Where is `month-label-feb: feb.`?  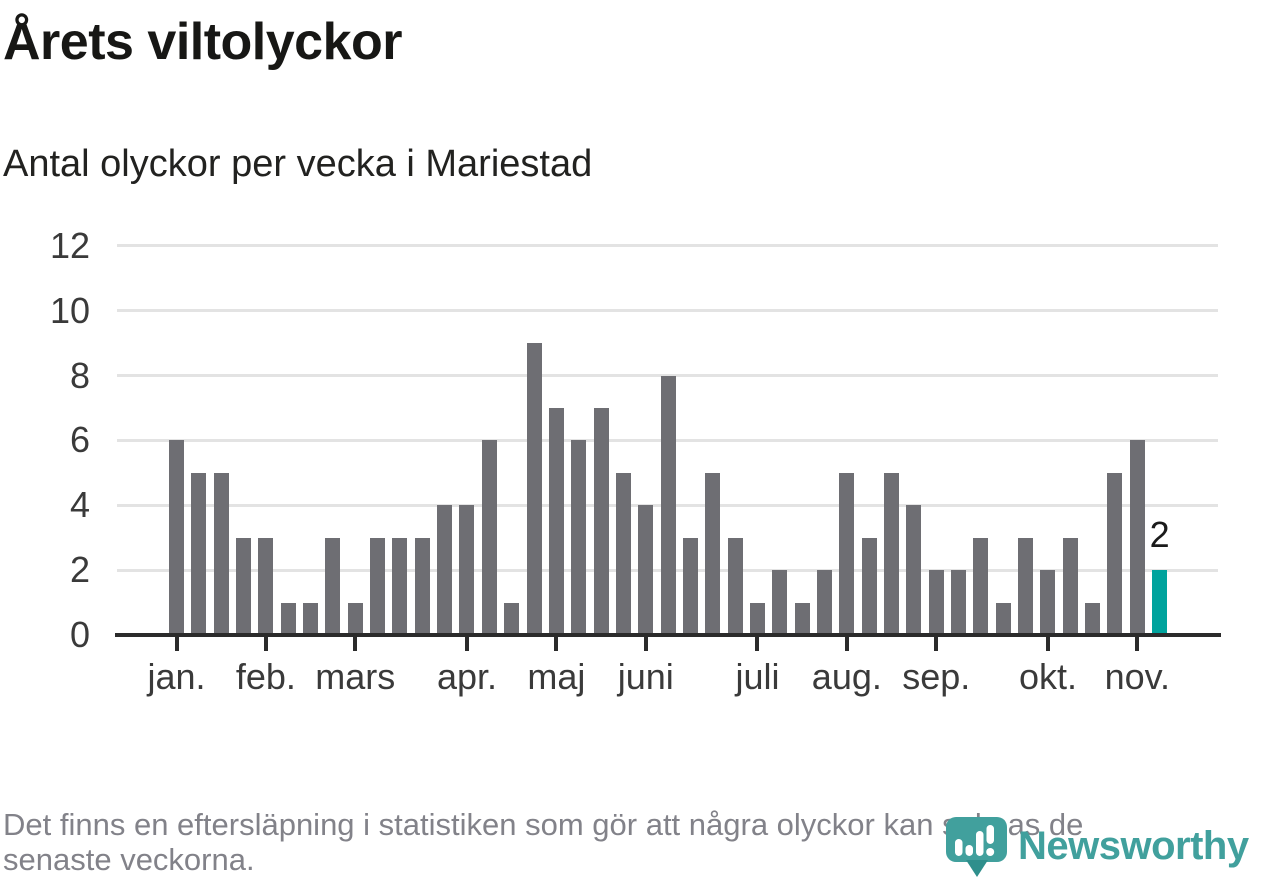 month-label-feb: feb. is located at coordinates (265, 676).